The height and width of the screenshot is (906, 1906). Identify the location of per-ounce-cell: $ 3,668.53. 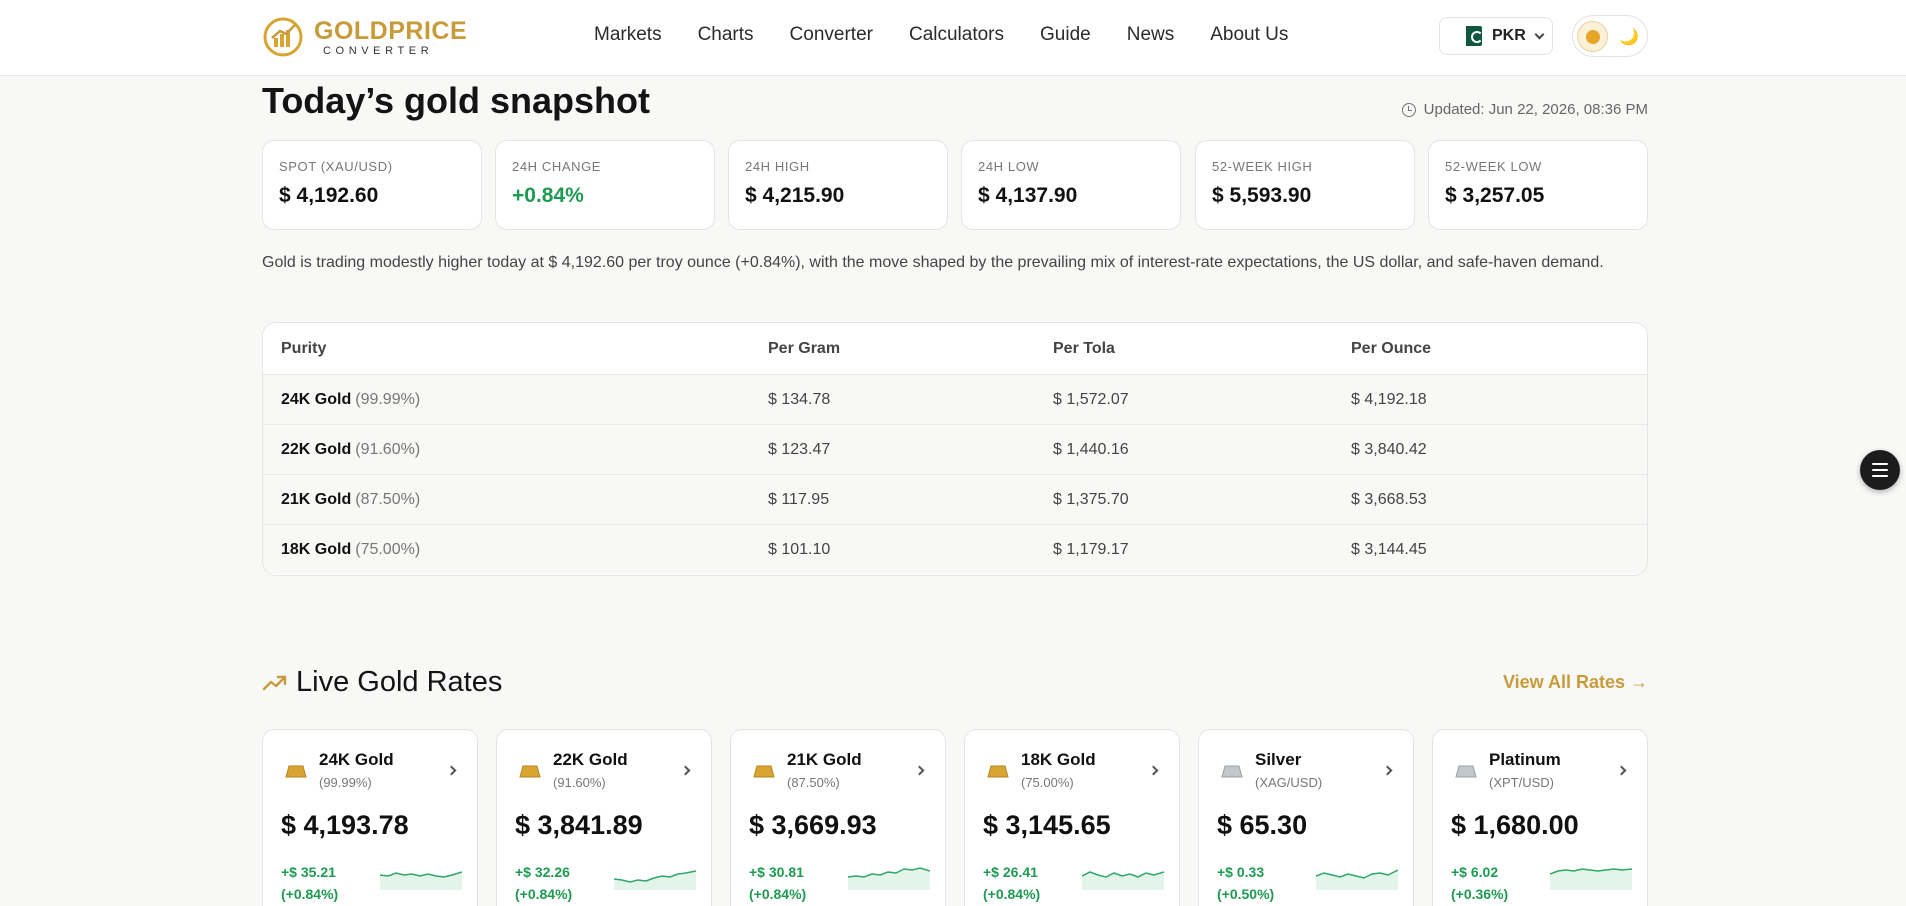
(1389, 499).